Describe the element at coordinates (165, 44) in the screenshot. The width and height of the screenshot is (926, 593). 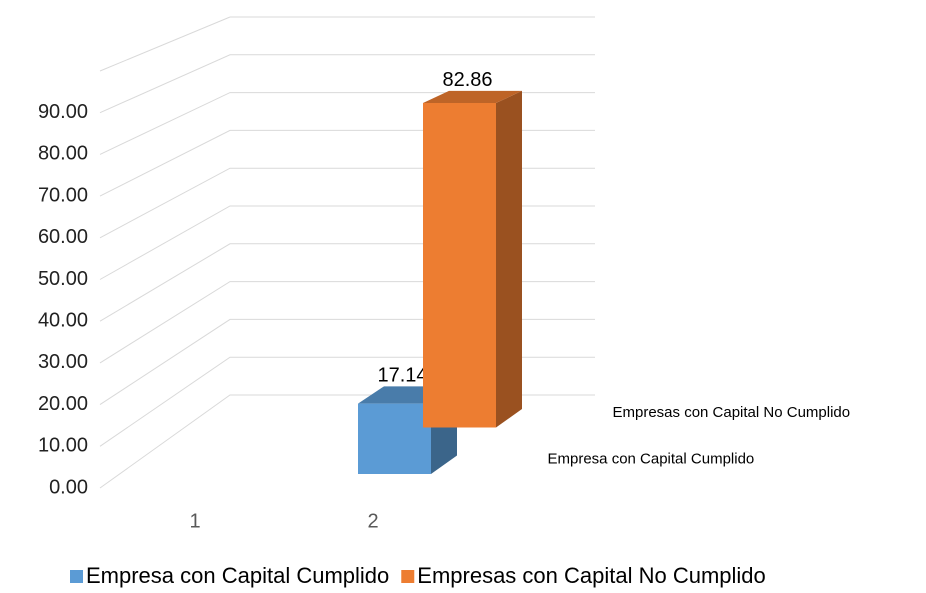
I see `wall-edge` at that location.